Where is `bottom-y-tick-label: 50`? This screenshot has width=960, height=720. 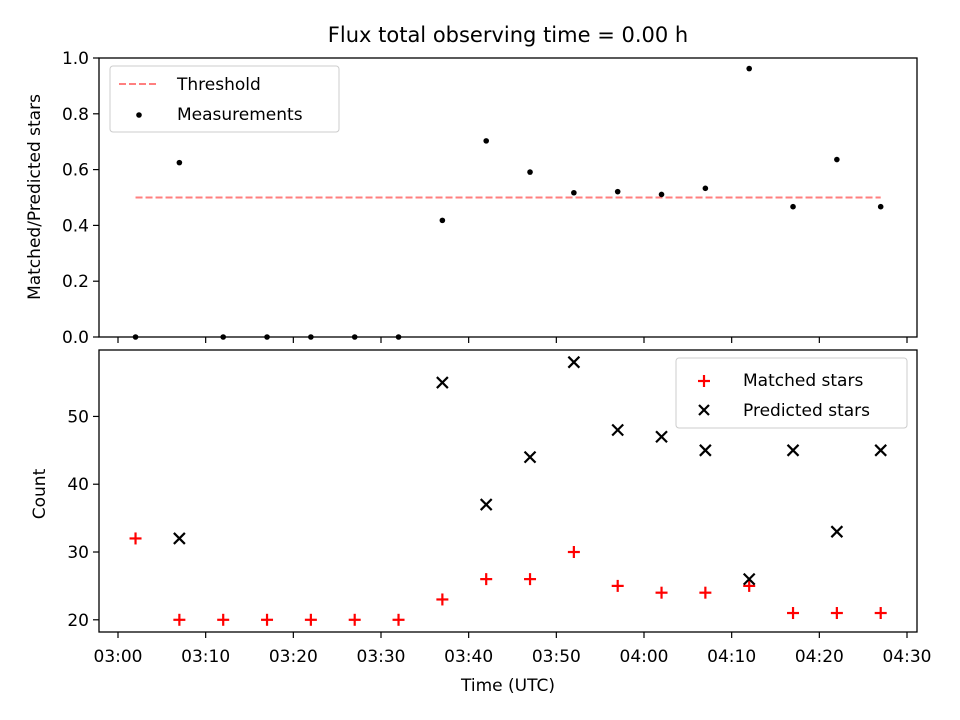
bottom-y-tick-label: 50 is located at coordinates (78, 417).